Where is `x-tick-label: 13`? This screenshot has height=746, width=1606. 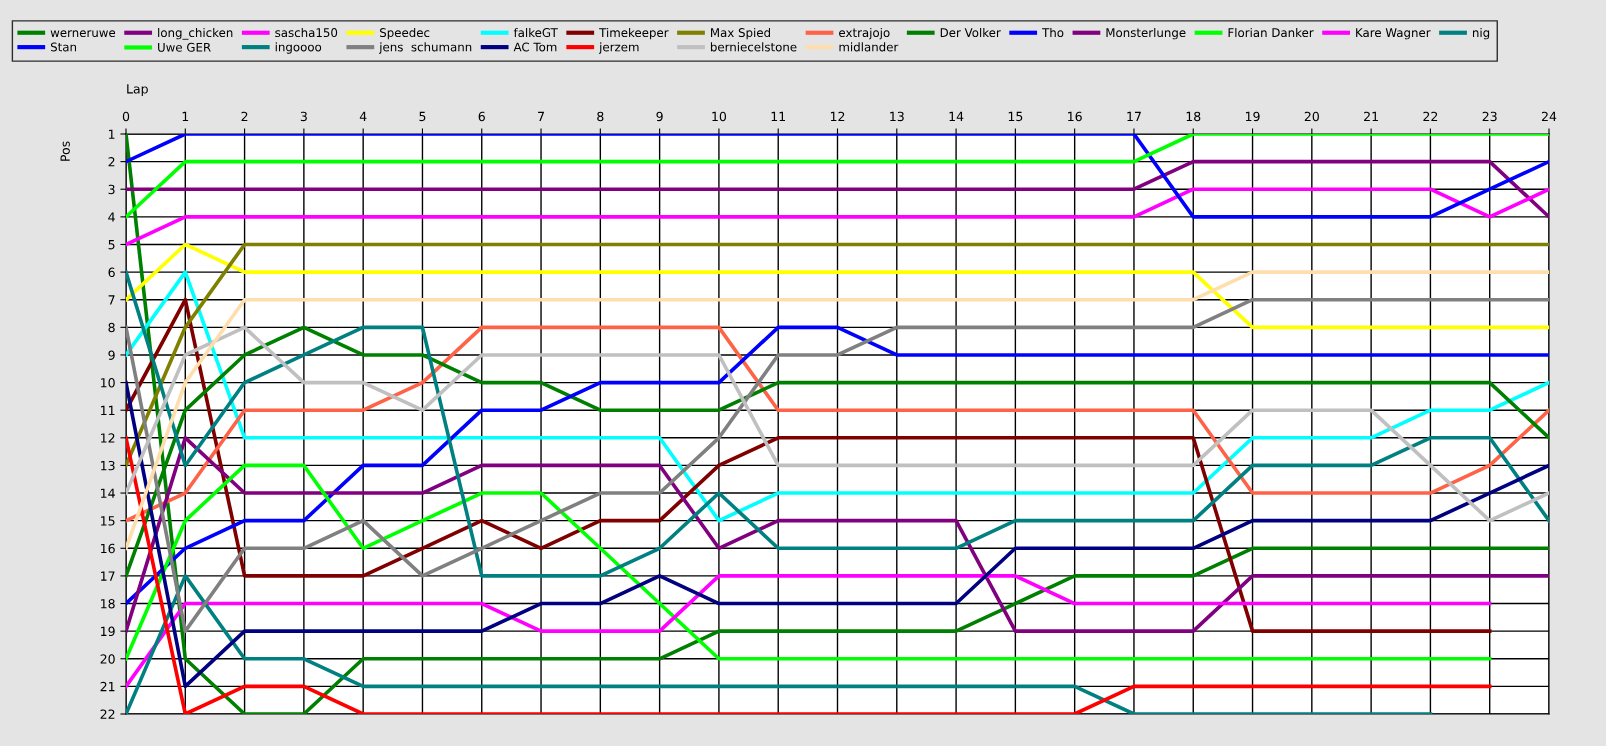 x-tick-label: 13 is located at coordinates (897, 116).